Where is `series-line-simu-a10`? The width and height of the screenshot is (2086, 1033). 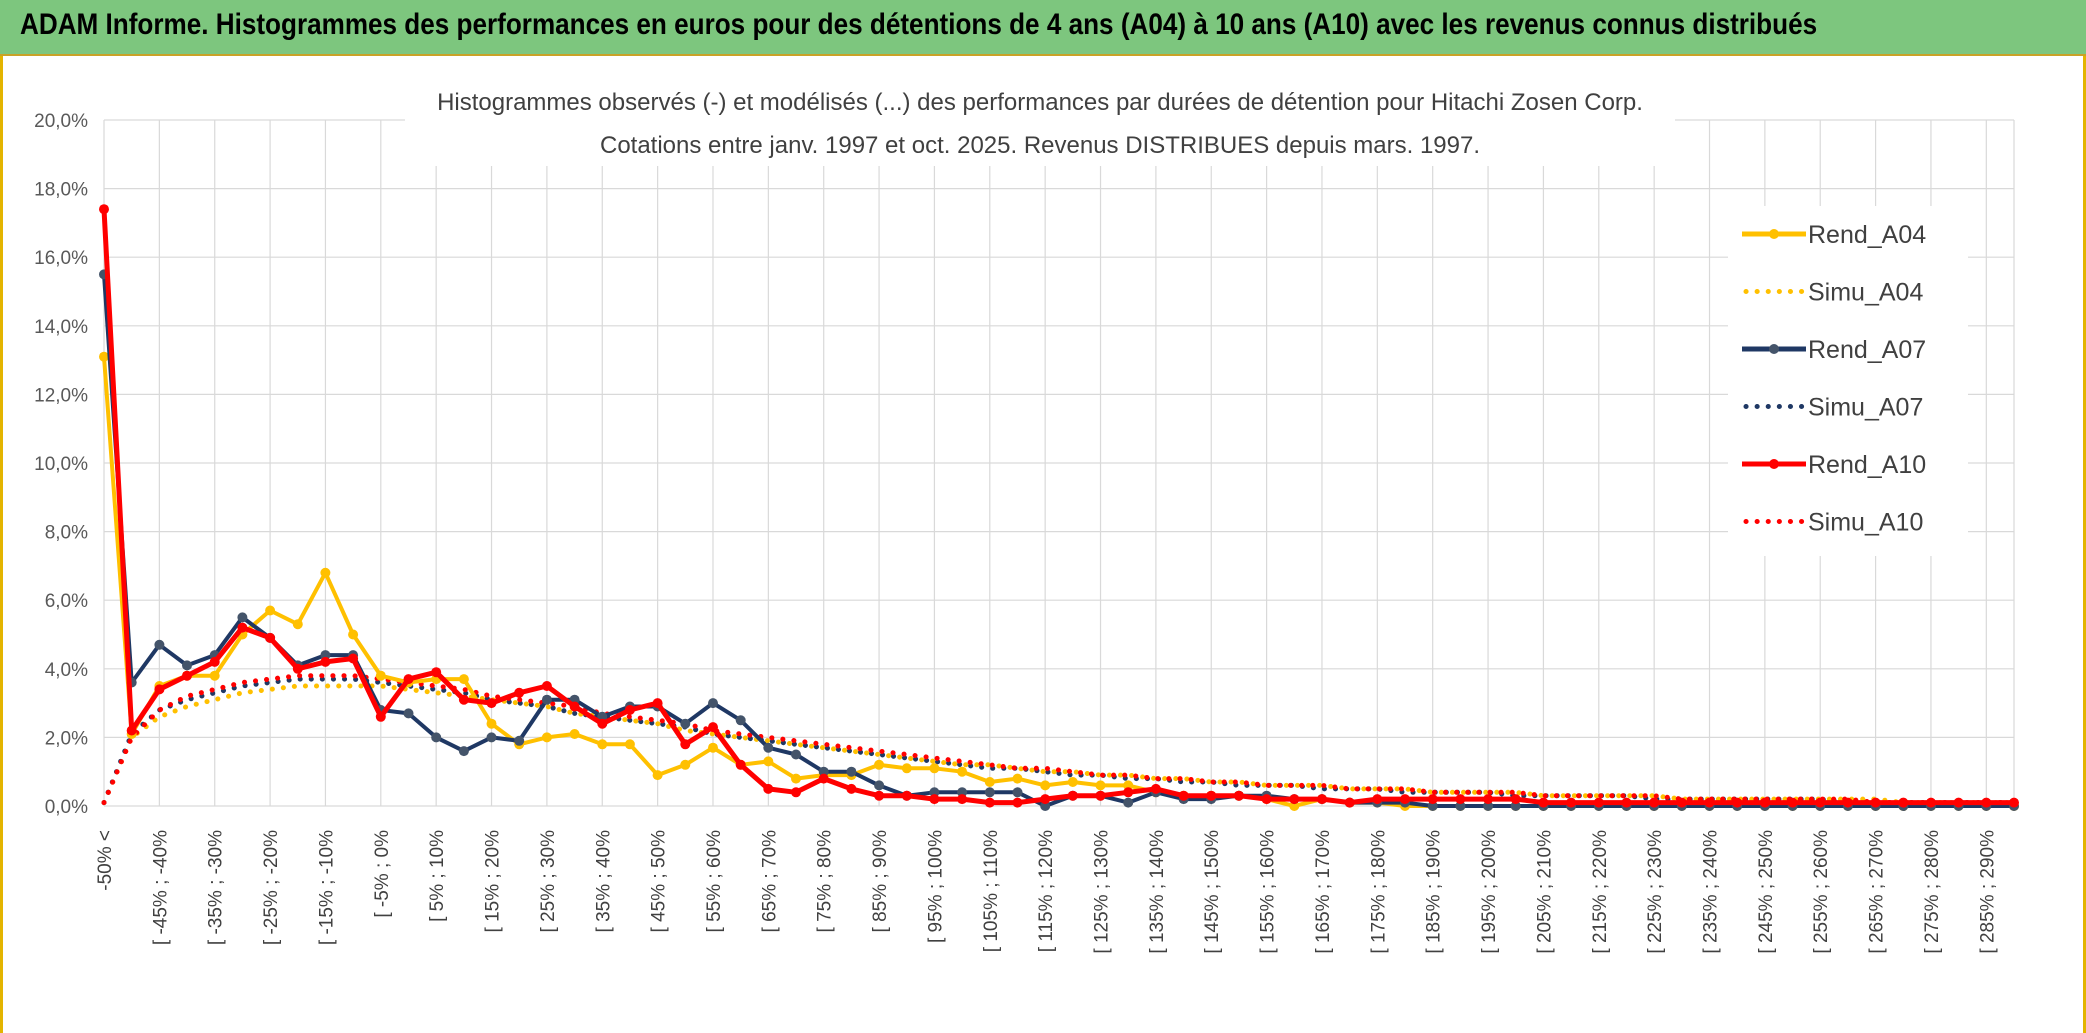 series-line-simu-a10 is located at coordinates (1059, 739).